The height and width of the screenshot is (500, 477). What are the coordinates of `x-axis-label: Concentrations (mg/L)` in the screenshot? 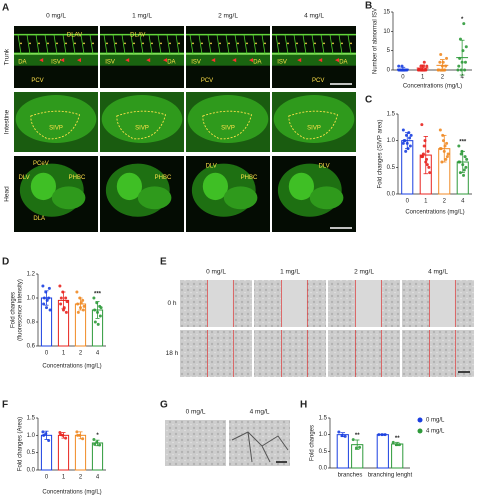 It's located at (432, 87).